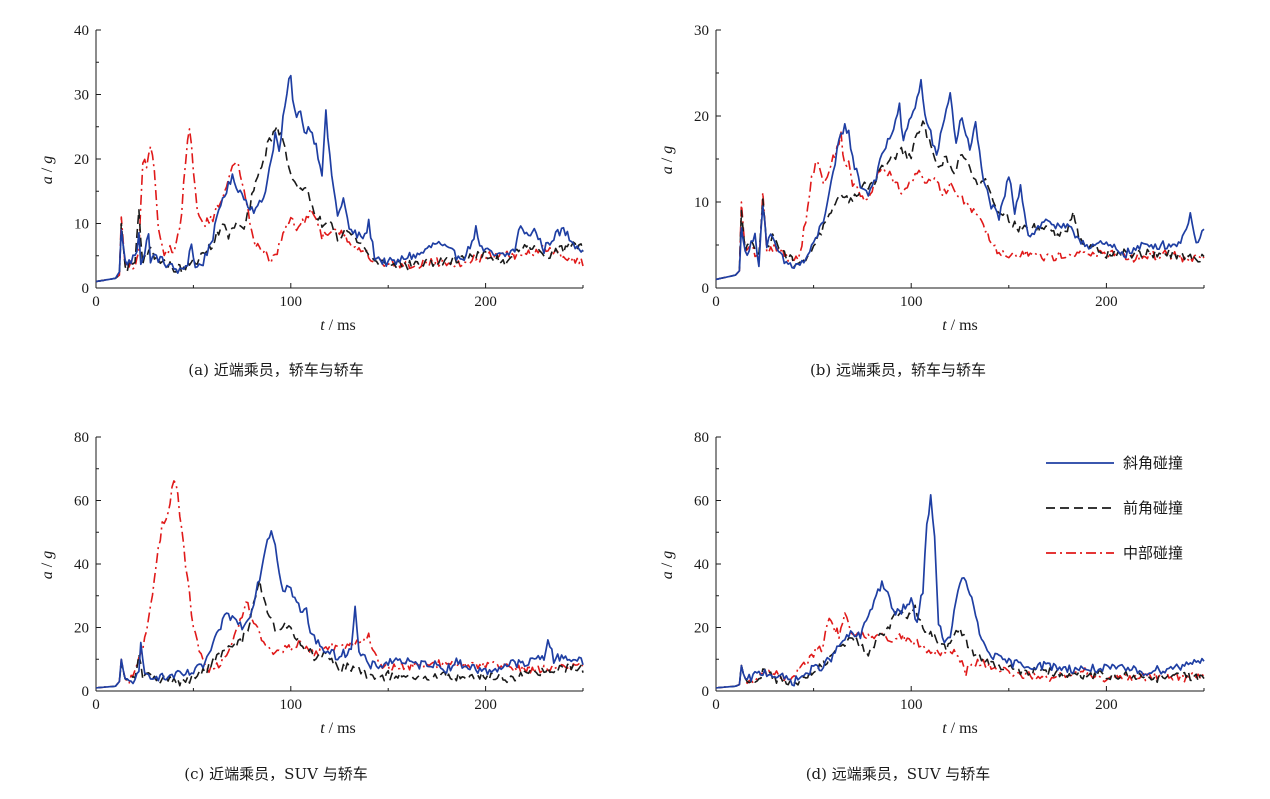 The width and height of the screenshot is (1270, 799). I want to click on panel-caption: (a) 近端乘员，轿车与轿车, so click(275, 370).